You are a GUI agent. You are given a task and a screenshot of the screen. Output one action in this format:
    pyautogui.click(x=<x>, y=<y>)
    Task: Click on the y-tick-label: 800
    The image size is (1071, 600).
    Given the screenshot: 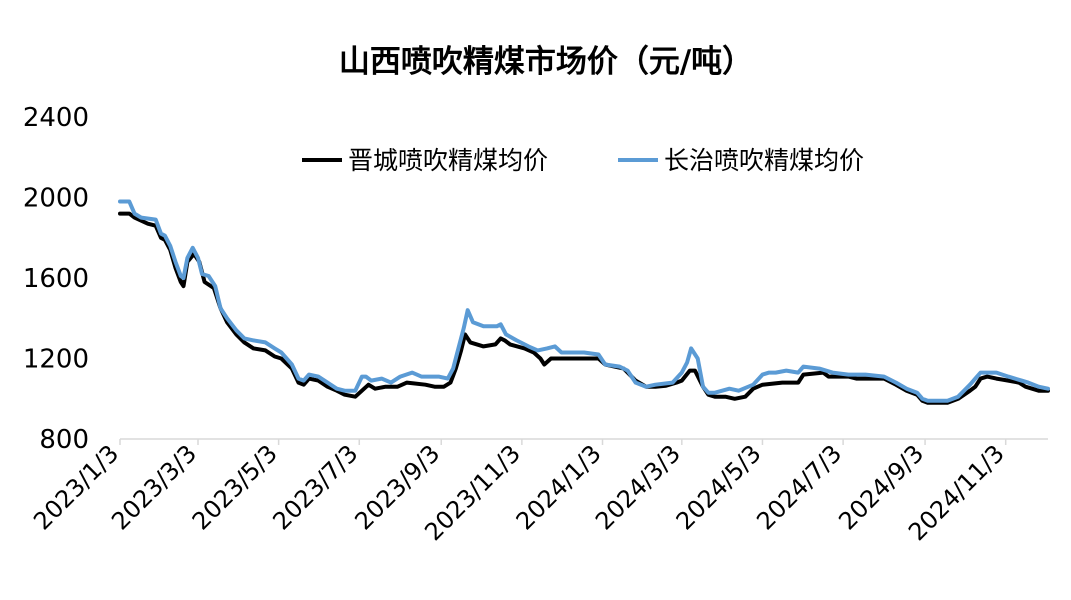 What is the action you would take?
    pyautogui.click(x=64, y=440)
    